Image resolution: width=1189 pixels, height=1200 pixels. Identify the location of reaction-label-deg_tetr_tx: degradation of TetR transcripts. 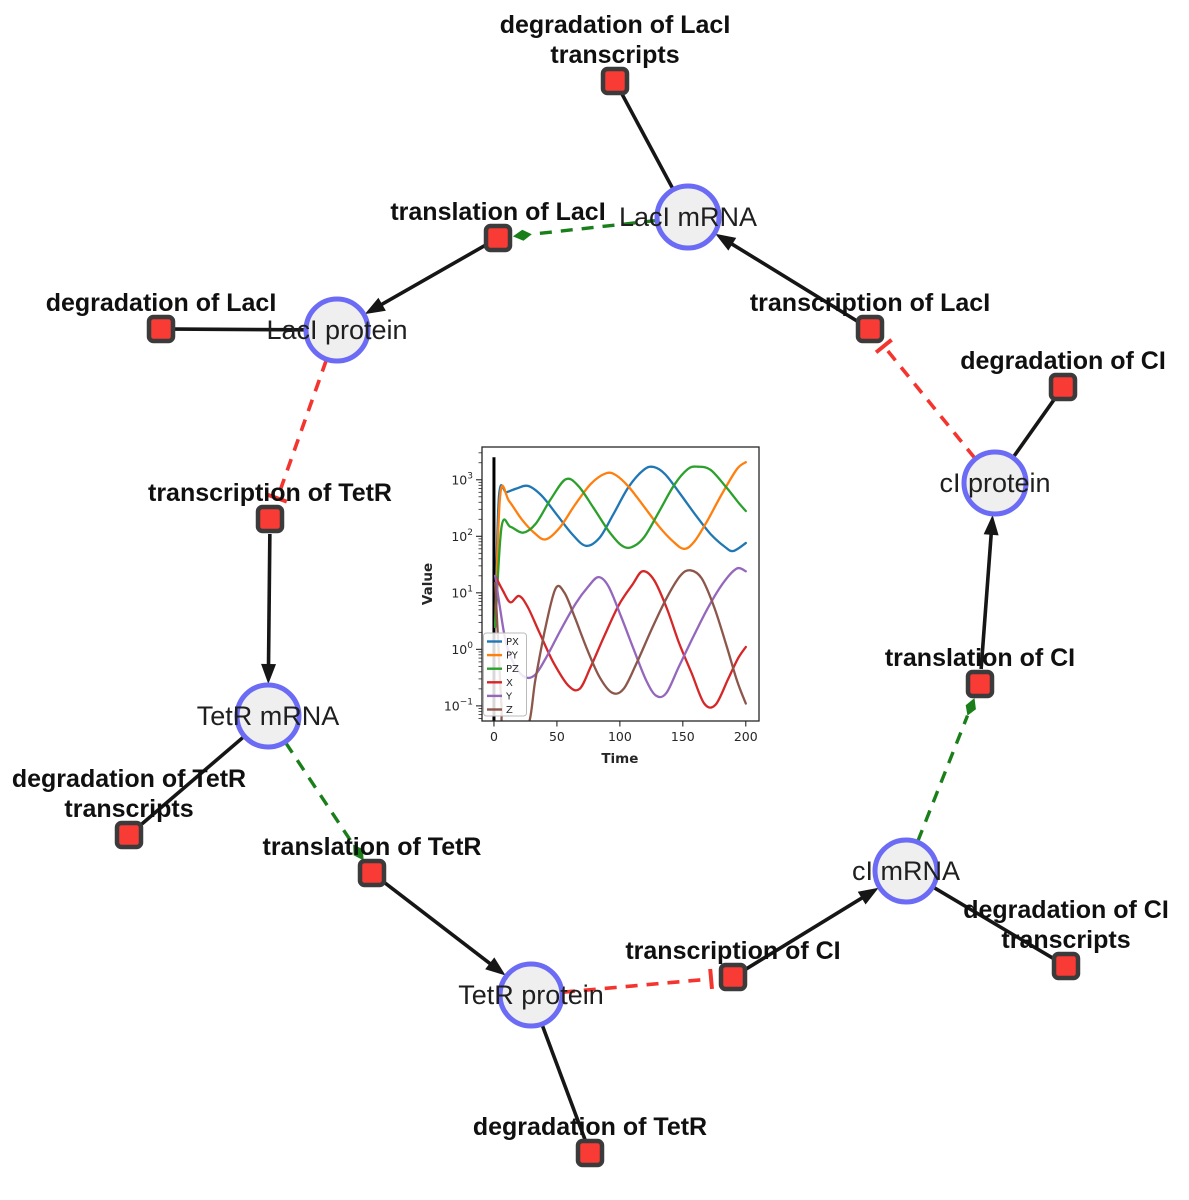
(129, 794).